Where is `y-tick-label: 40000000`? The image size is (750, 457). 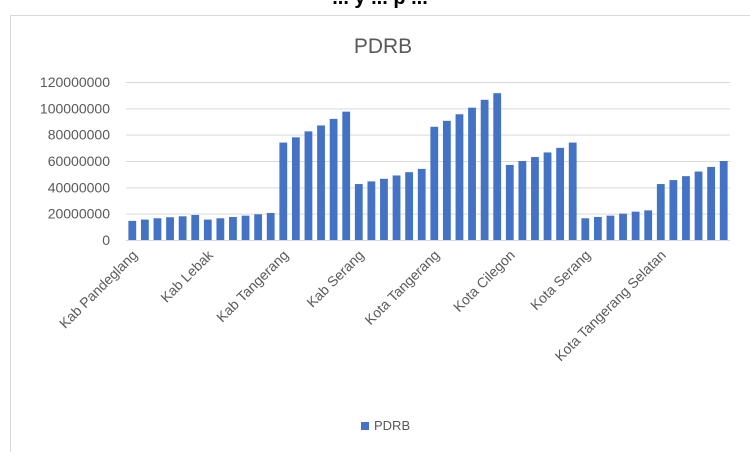
y-tick-label: 40000000 is located at coordinates (79, 187).